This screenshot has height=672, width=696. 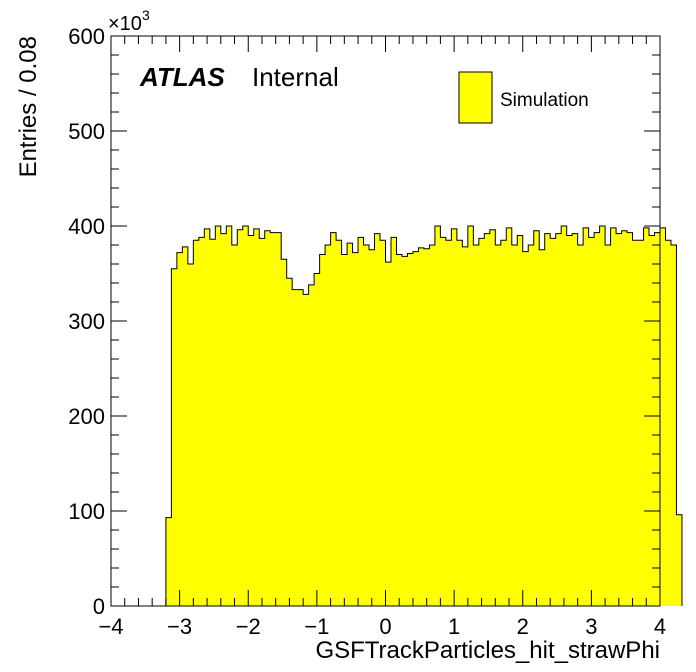 What do you see at coordinates (86, 36) in the screenshot?
I see `y-tick-label: 600` at bounding box center [86, 36].